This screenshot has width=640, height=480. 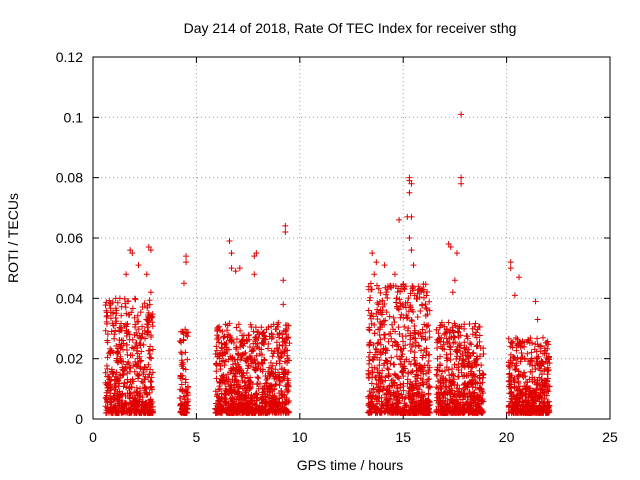 What do you see at coordinates (610, 437) in the screenshot?
I see `x-tick-label: 25` at bounding box center [610, 437].